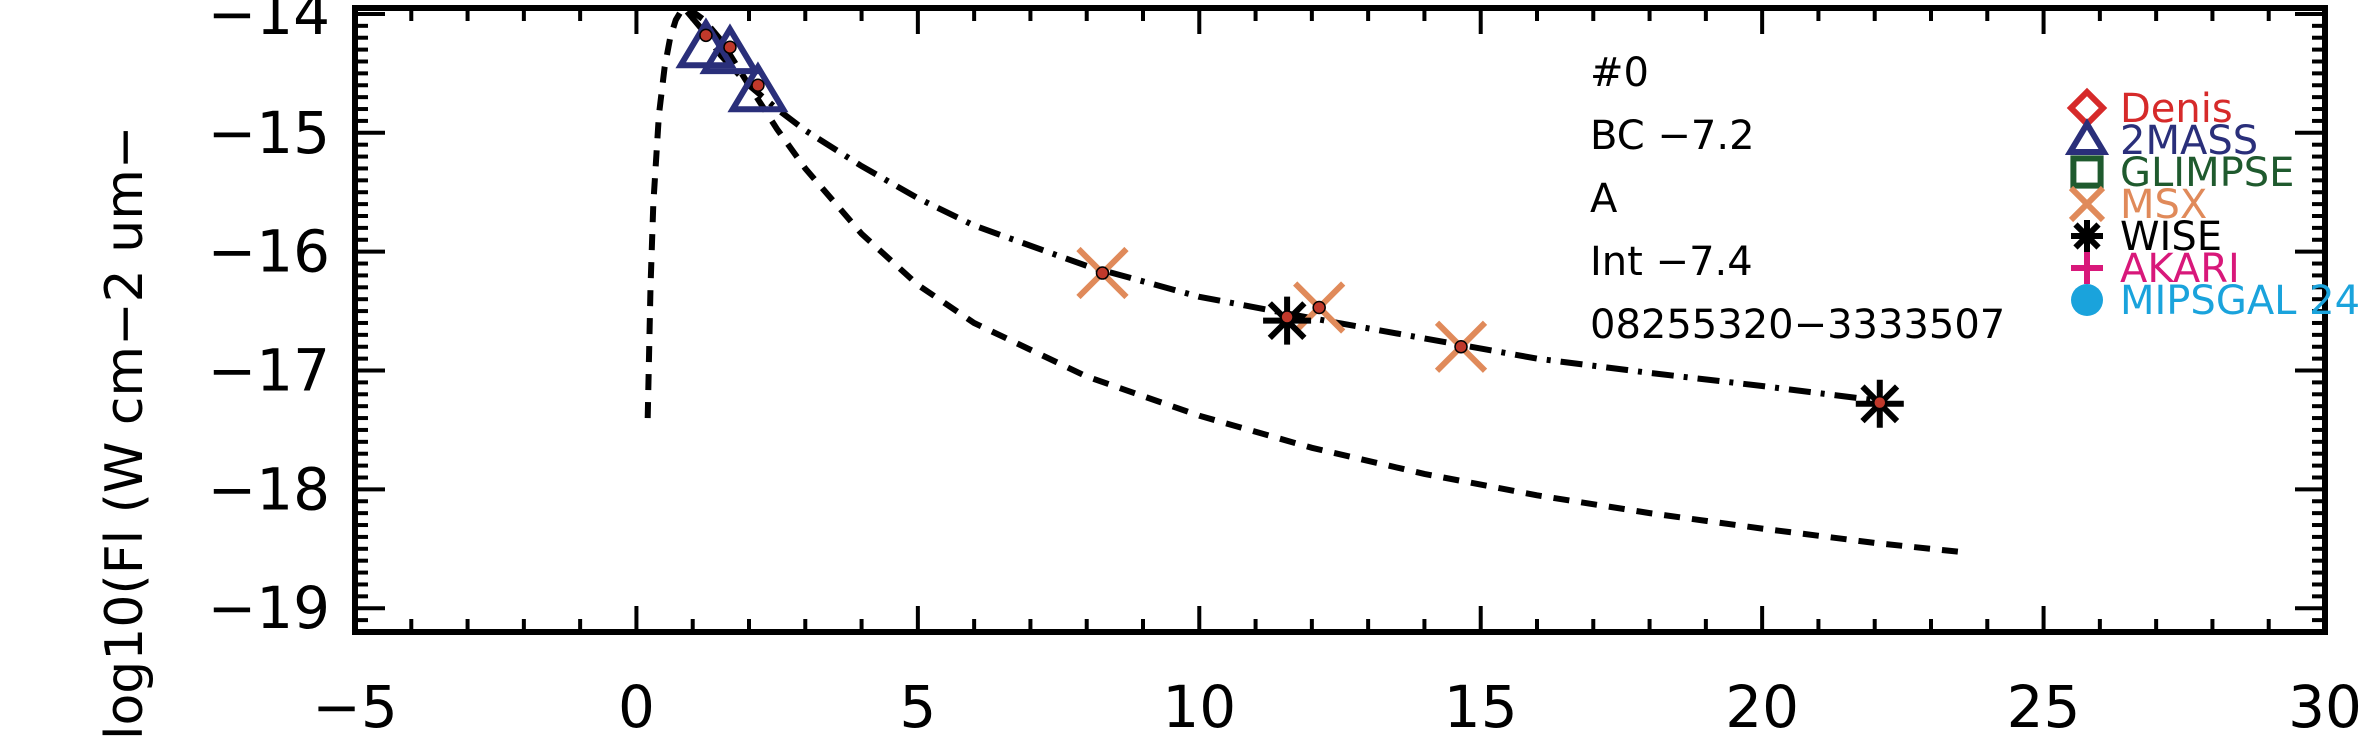 This screenshot has height=750, width=2361. I want to click on annotation-text: A, so click(1604, 199).